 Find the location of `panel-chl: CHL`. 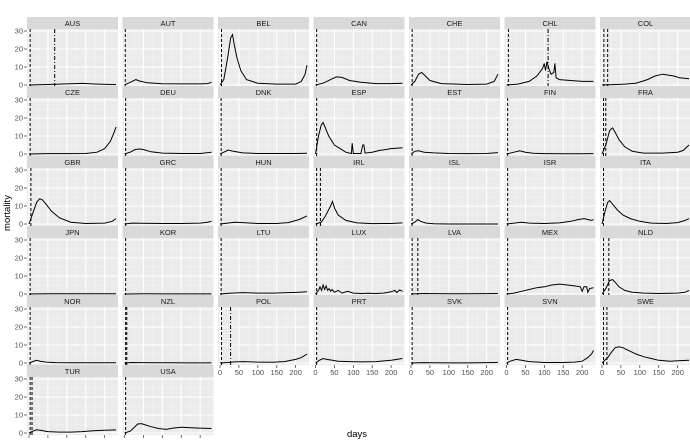

panel-chl: CHL is located at coordinates (550, 52).